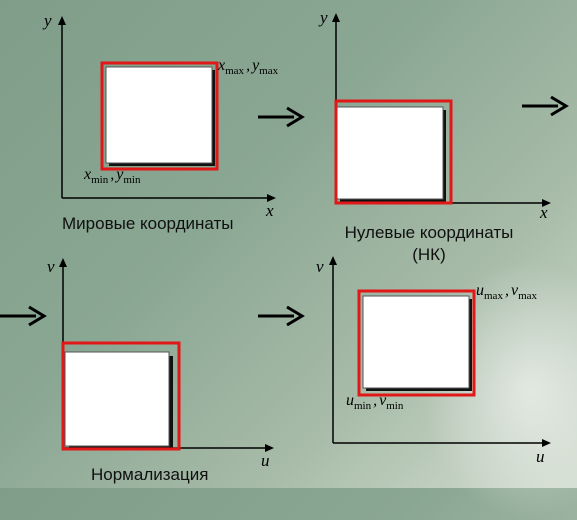 The height and width of the screenshot is (520, 577). What do you see at coordinates (540, 456) in the screenshot?
I see `device-x-label: u` at bounding box center [540, 456].